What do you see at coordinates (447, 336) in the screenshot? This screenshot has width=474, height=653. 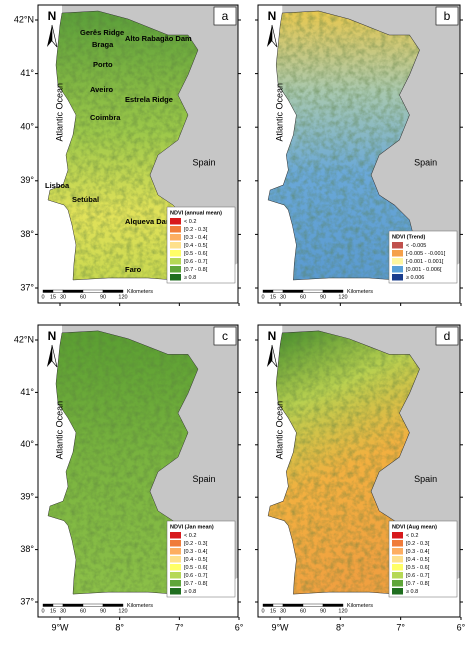 I see `panel-letter: d` at bounding box center [447, 336].